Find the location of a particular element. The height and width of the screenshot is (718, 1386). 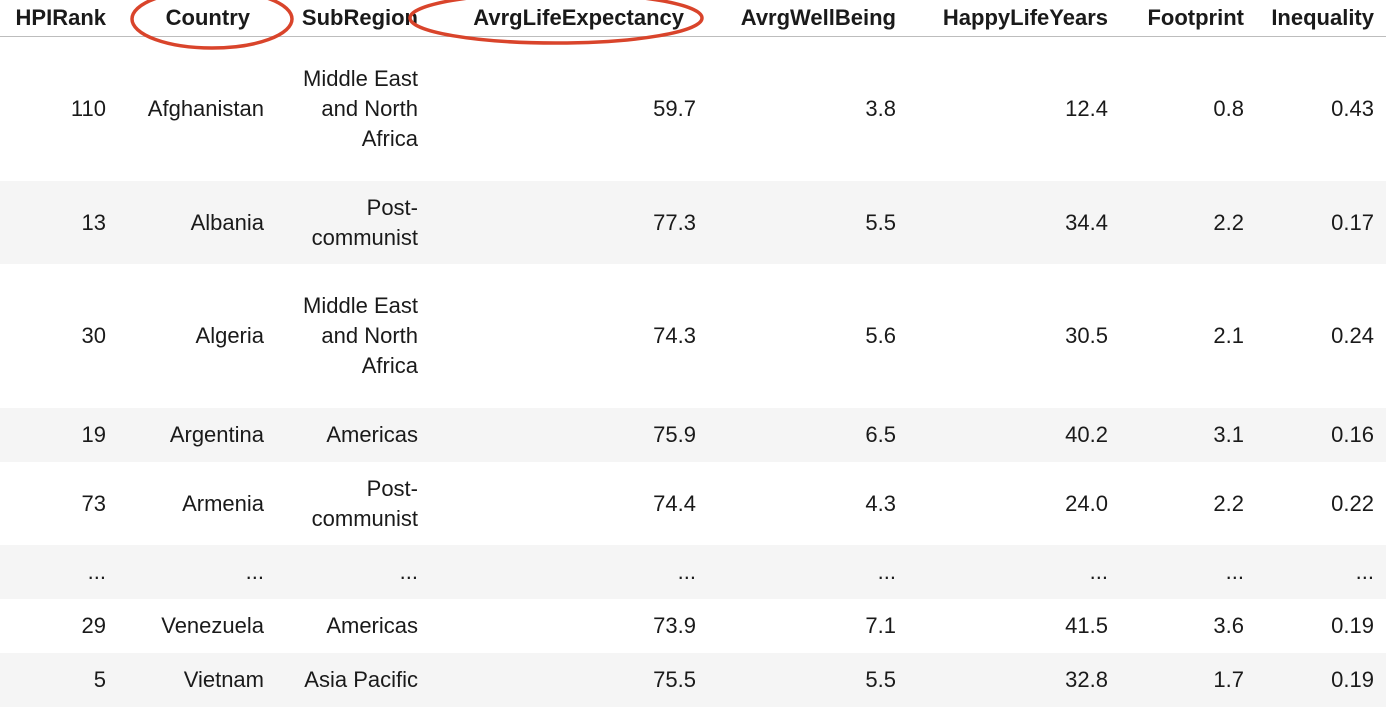

cell-avrgwellbeing: 5.6 is located at coordinates (880, 335).